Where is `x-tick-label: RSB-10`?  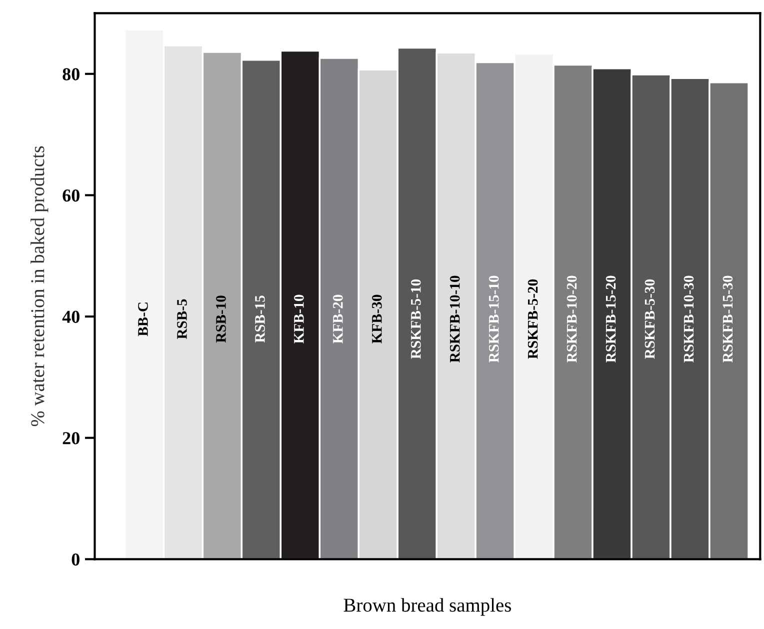 x-tick-label: RSB-10 is located at coordinates (221, 319).